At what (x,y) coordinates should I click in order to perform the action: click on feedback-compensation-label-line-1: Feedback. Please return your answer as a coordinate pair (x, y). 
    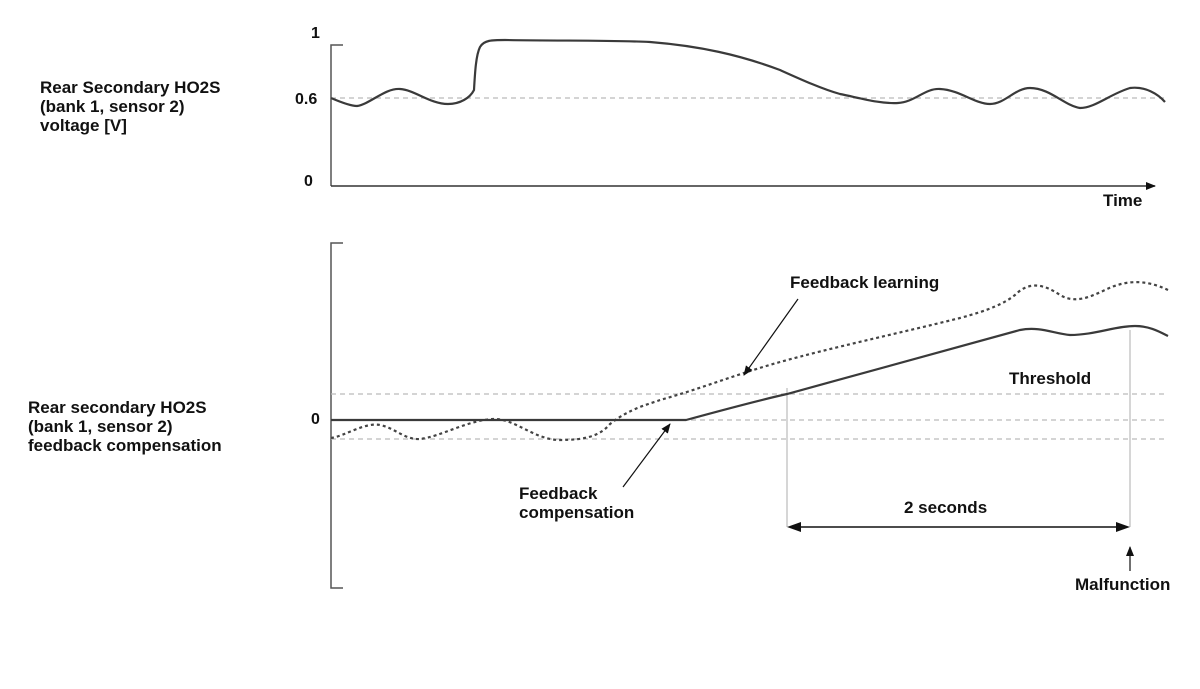
    Looking at the image, I should click on (558, 493).